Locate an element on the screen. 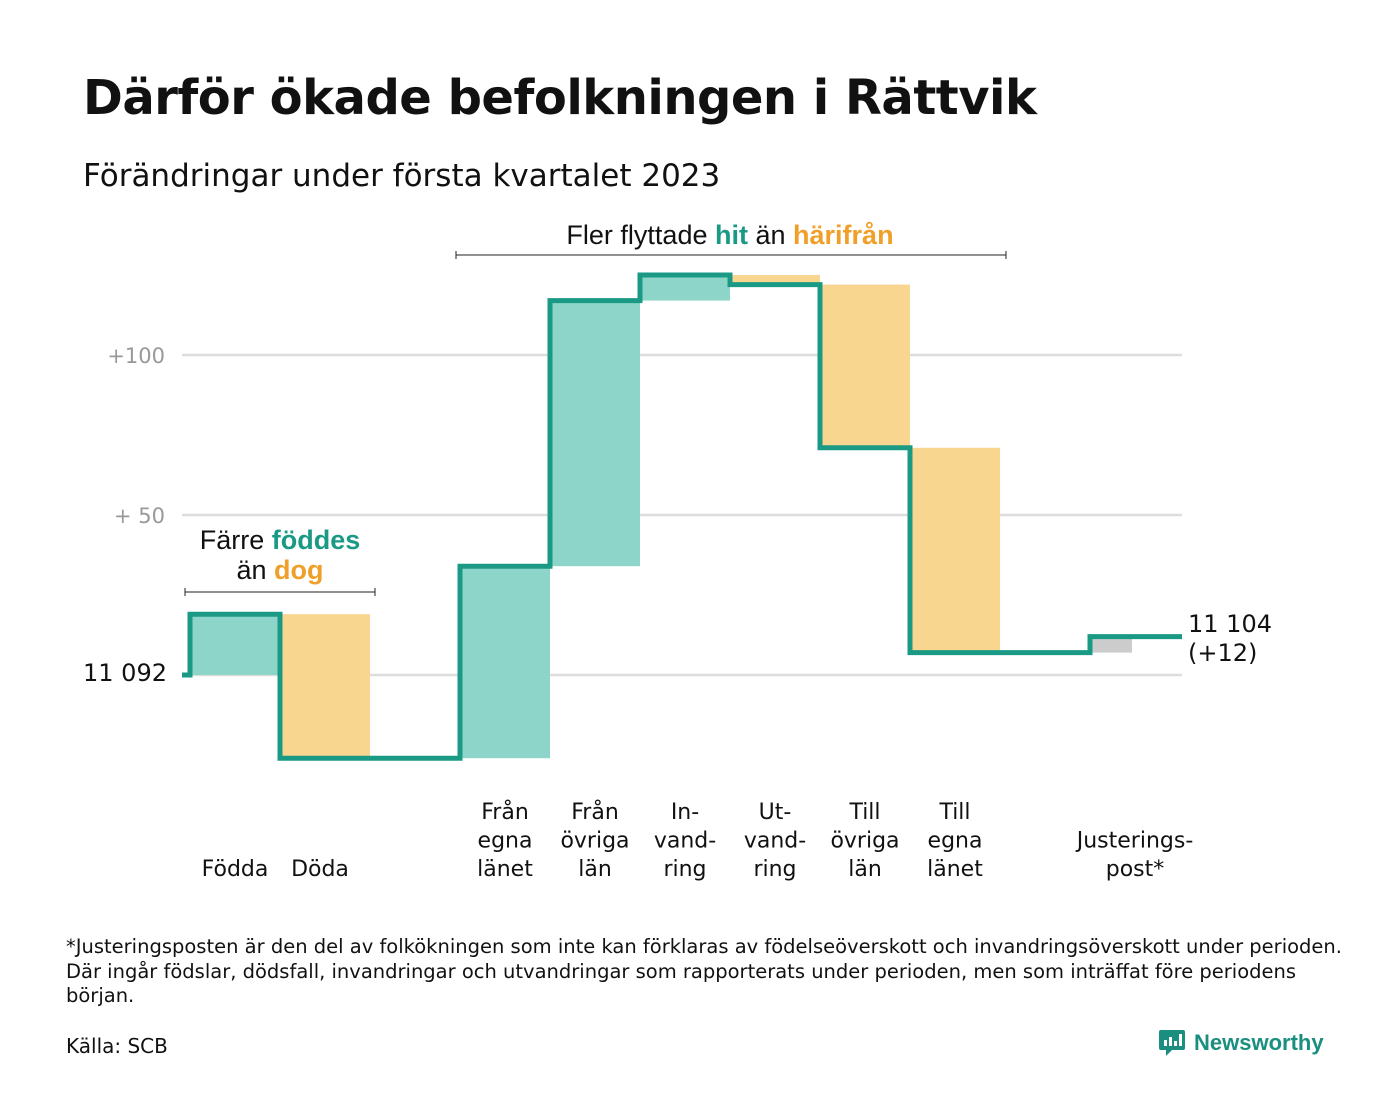 The width and height of the screenshot is (1400, 1120). newsworthy-icon is located at coordinates (1172, 1043).